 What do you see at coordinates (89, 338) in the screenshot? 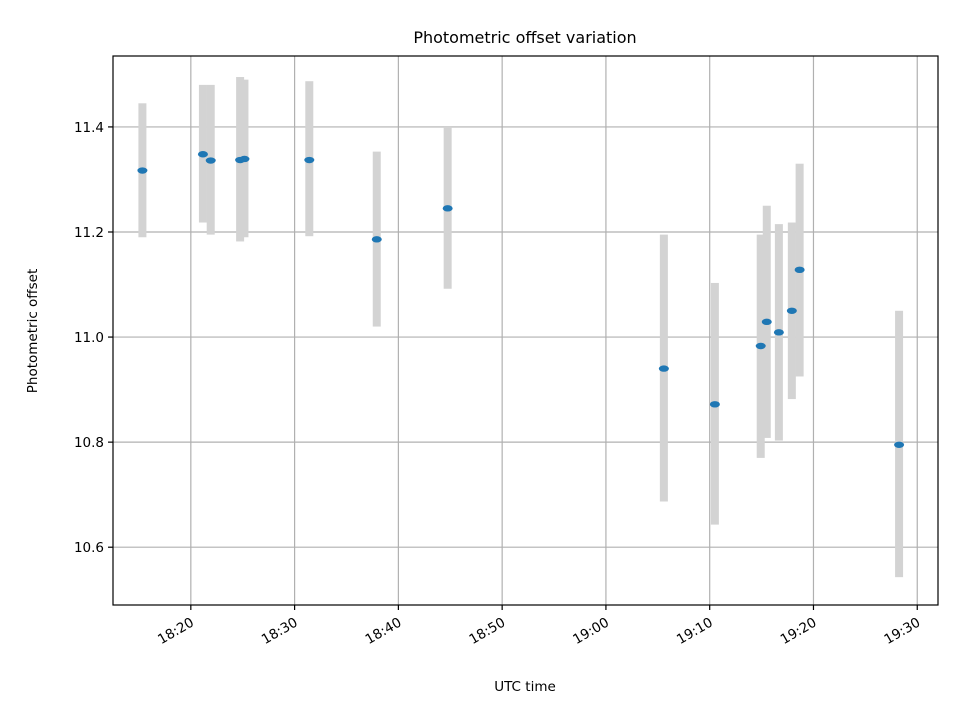
I see `y-tick-label: 11.0` at bounding box center [89, 338].